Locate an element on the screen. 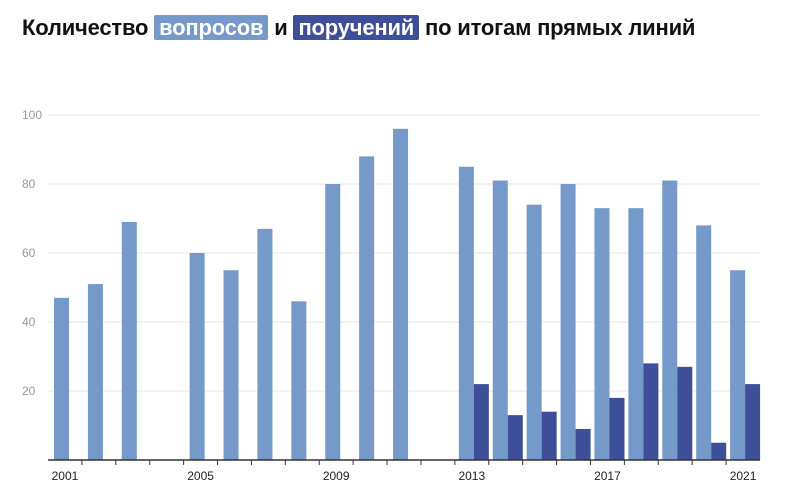 The height and width of the screenshot is (500, 800). x-tick-label: 2021 is located at coordinates (743, 476).